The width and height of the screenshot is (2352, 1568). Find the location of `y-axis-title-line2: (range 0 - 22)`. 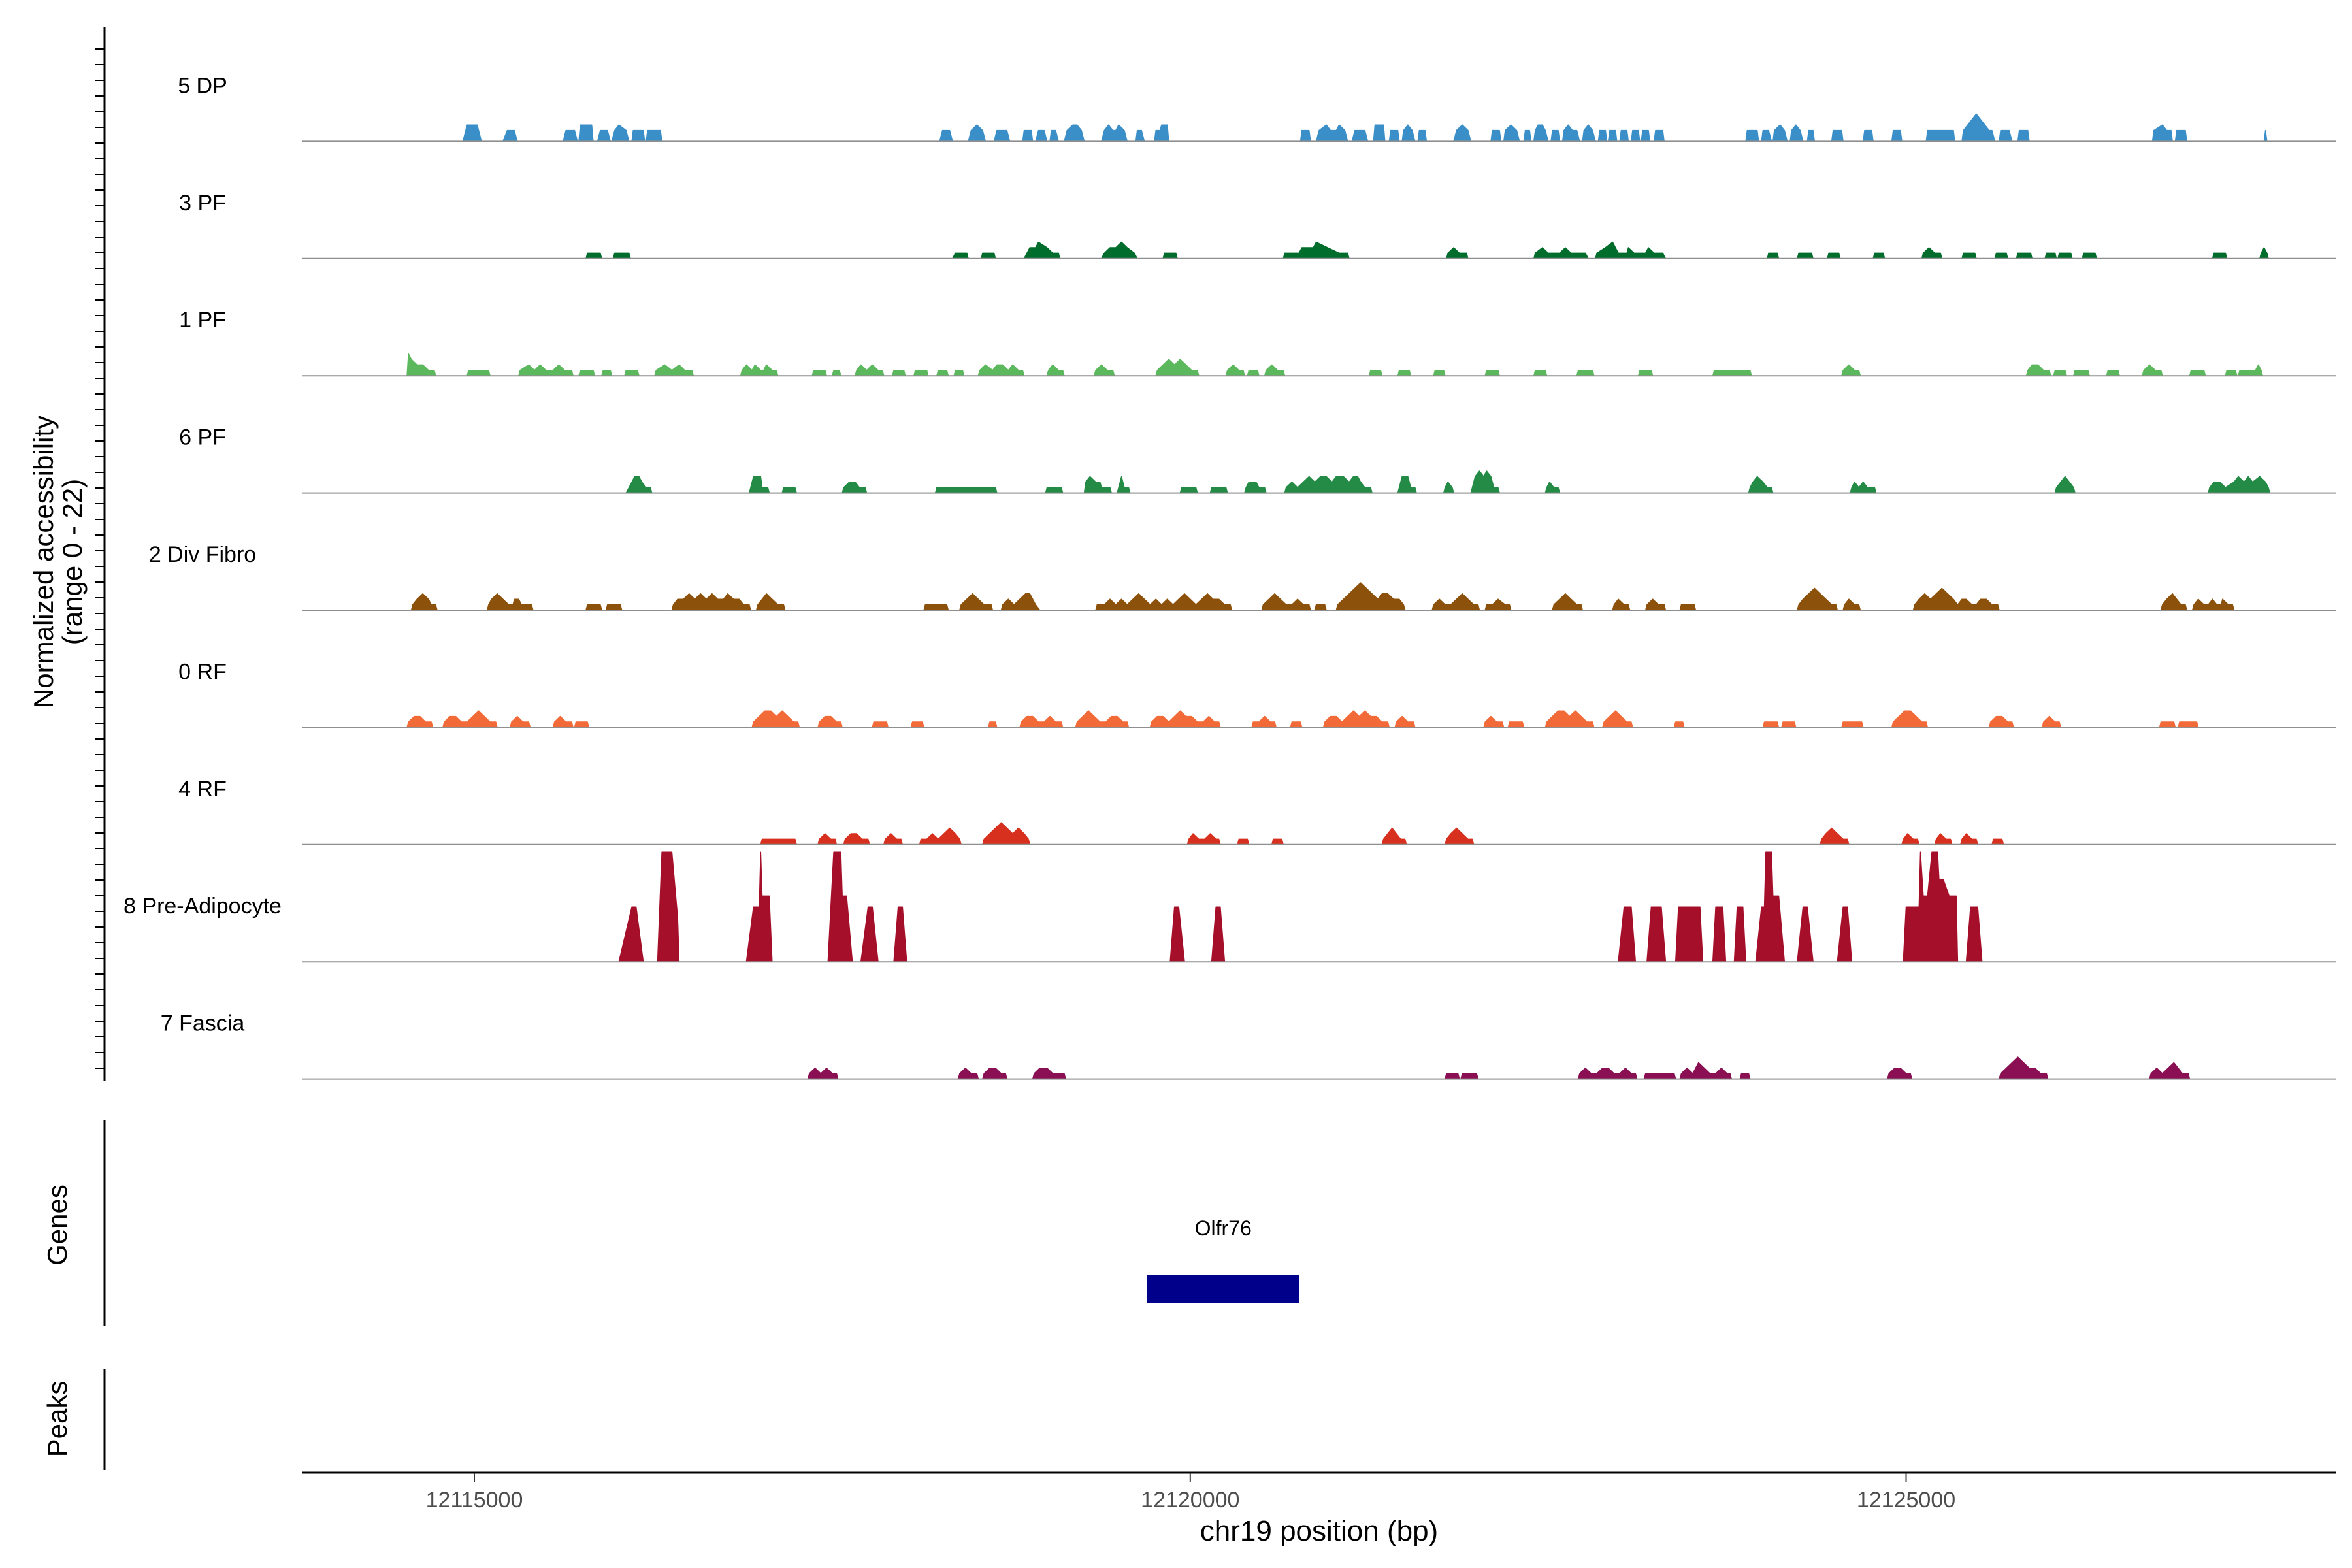

y-axis-title-line2: (range 0 - 22) is located at coordinates (72, 562).